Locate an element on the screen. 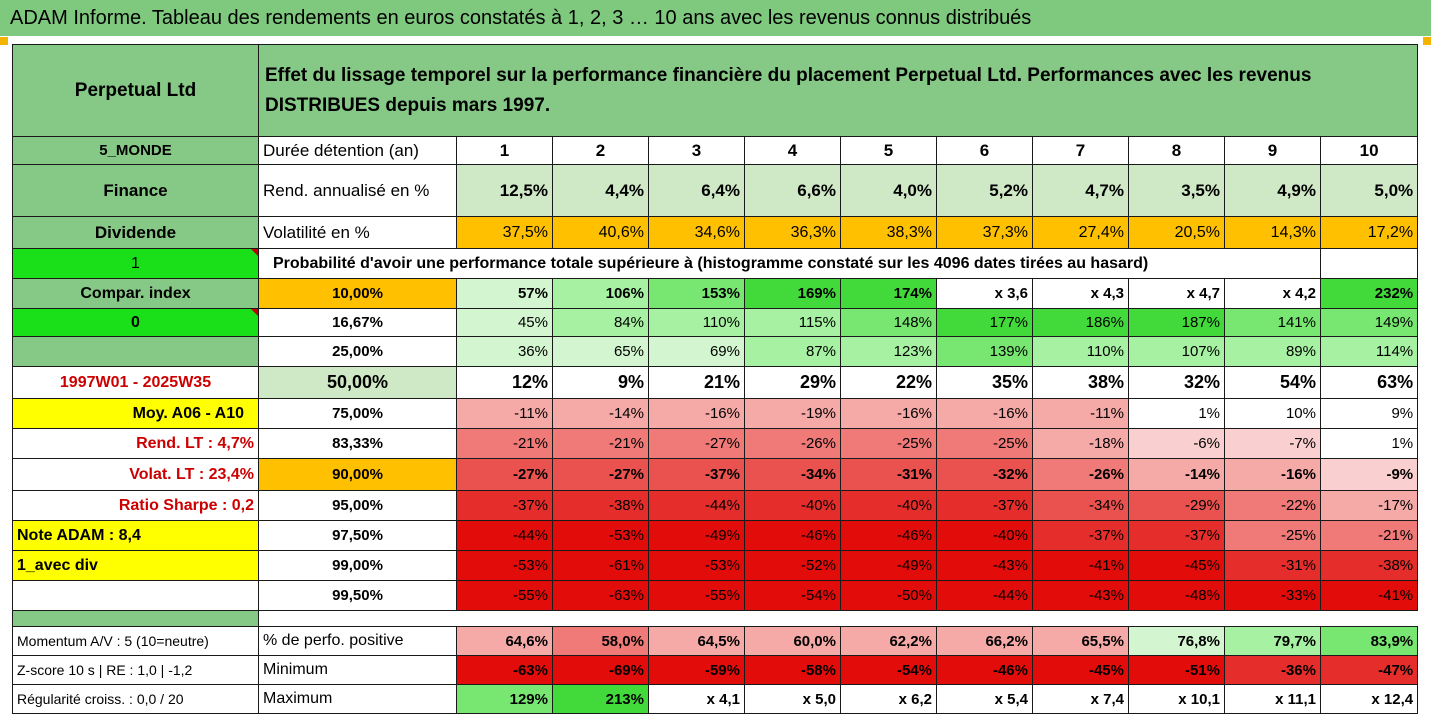 Image resolution: width=1431 pixels, height=718 pixels. value-cell: -45% is located at coordinates (1176, 565).